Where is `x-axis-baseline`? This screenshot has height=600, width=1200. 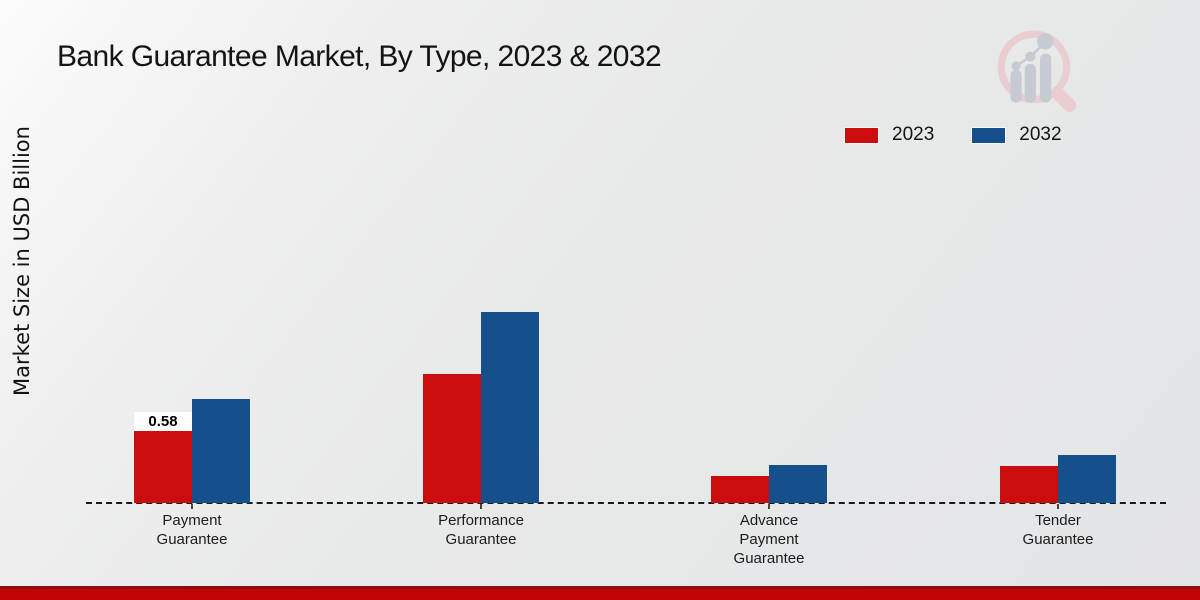 x-axis-baseline is located at coordinates (626, 503).